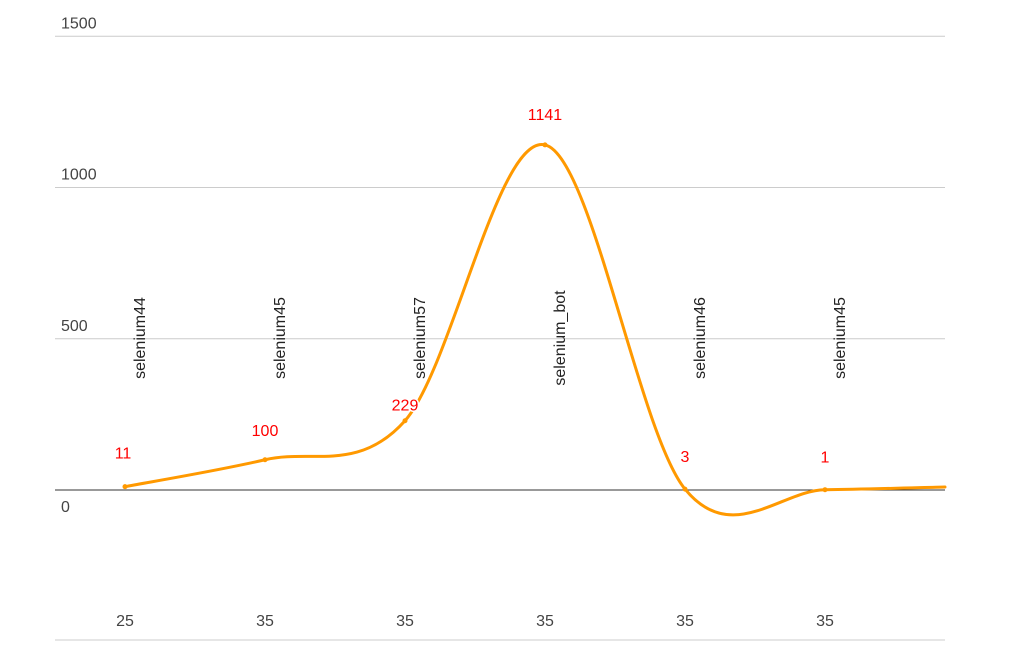  What do you see at coordinates (140, 338) in the screenshot?
I see `category-label: selenium44` at bounding box center [140, 338].